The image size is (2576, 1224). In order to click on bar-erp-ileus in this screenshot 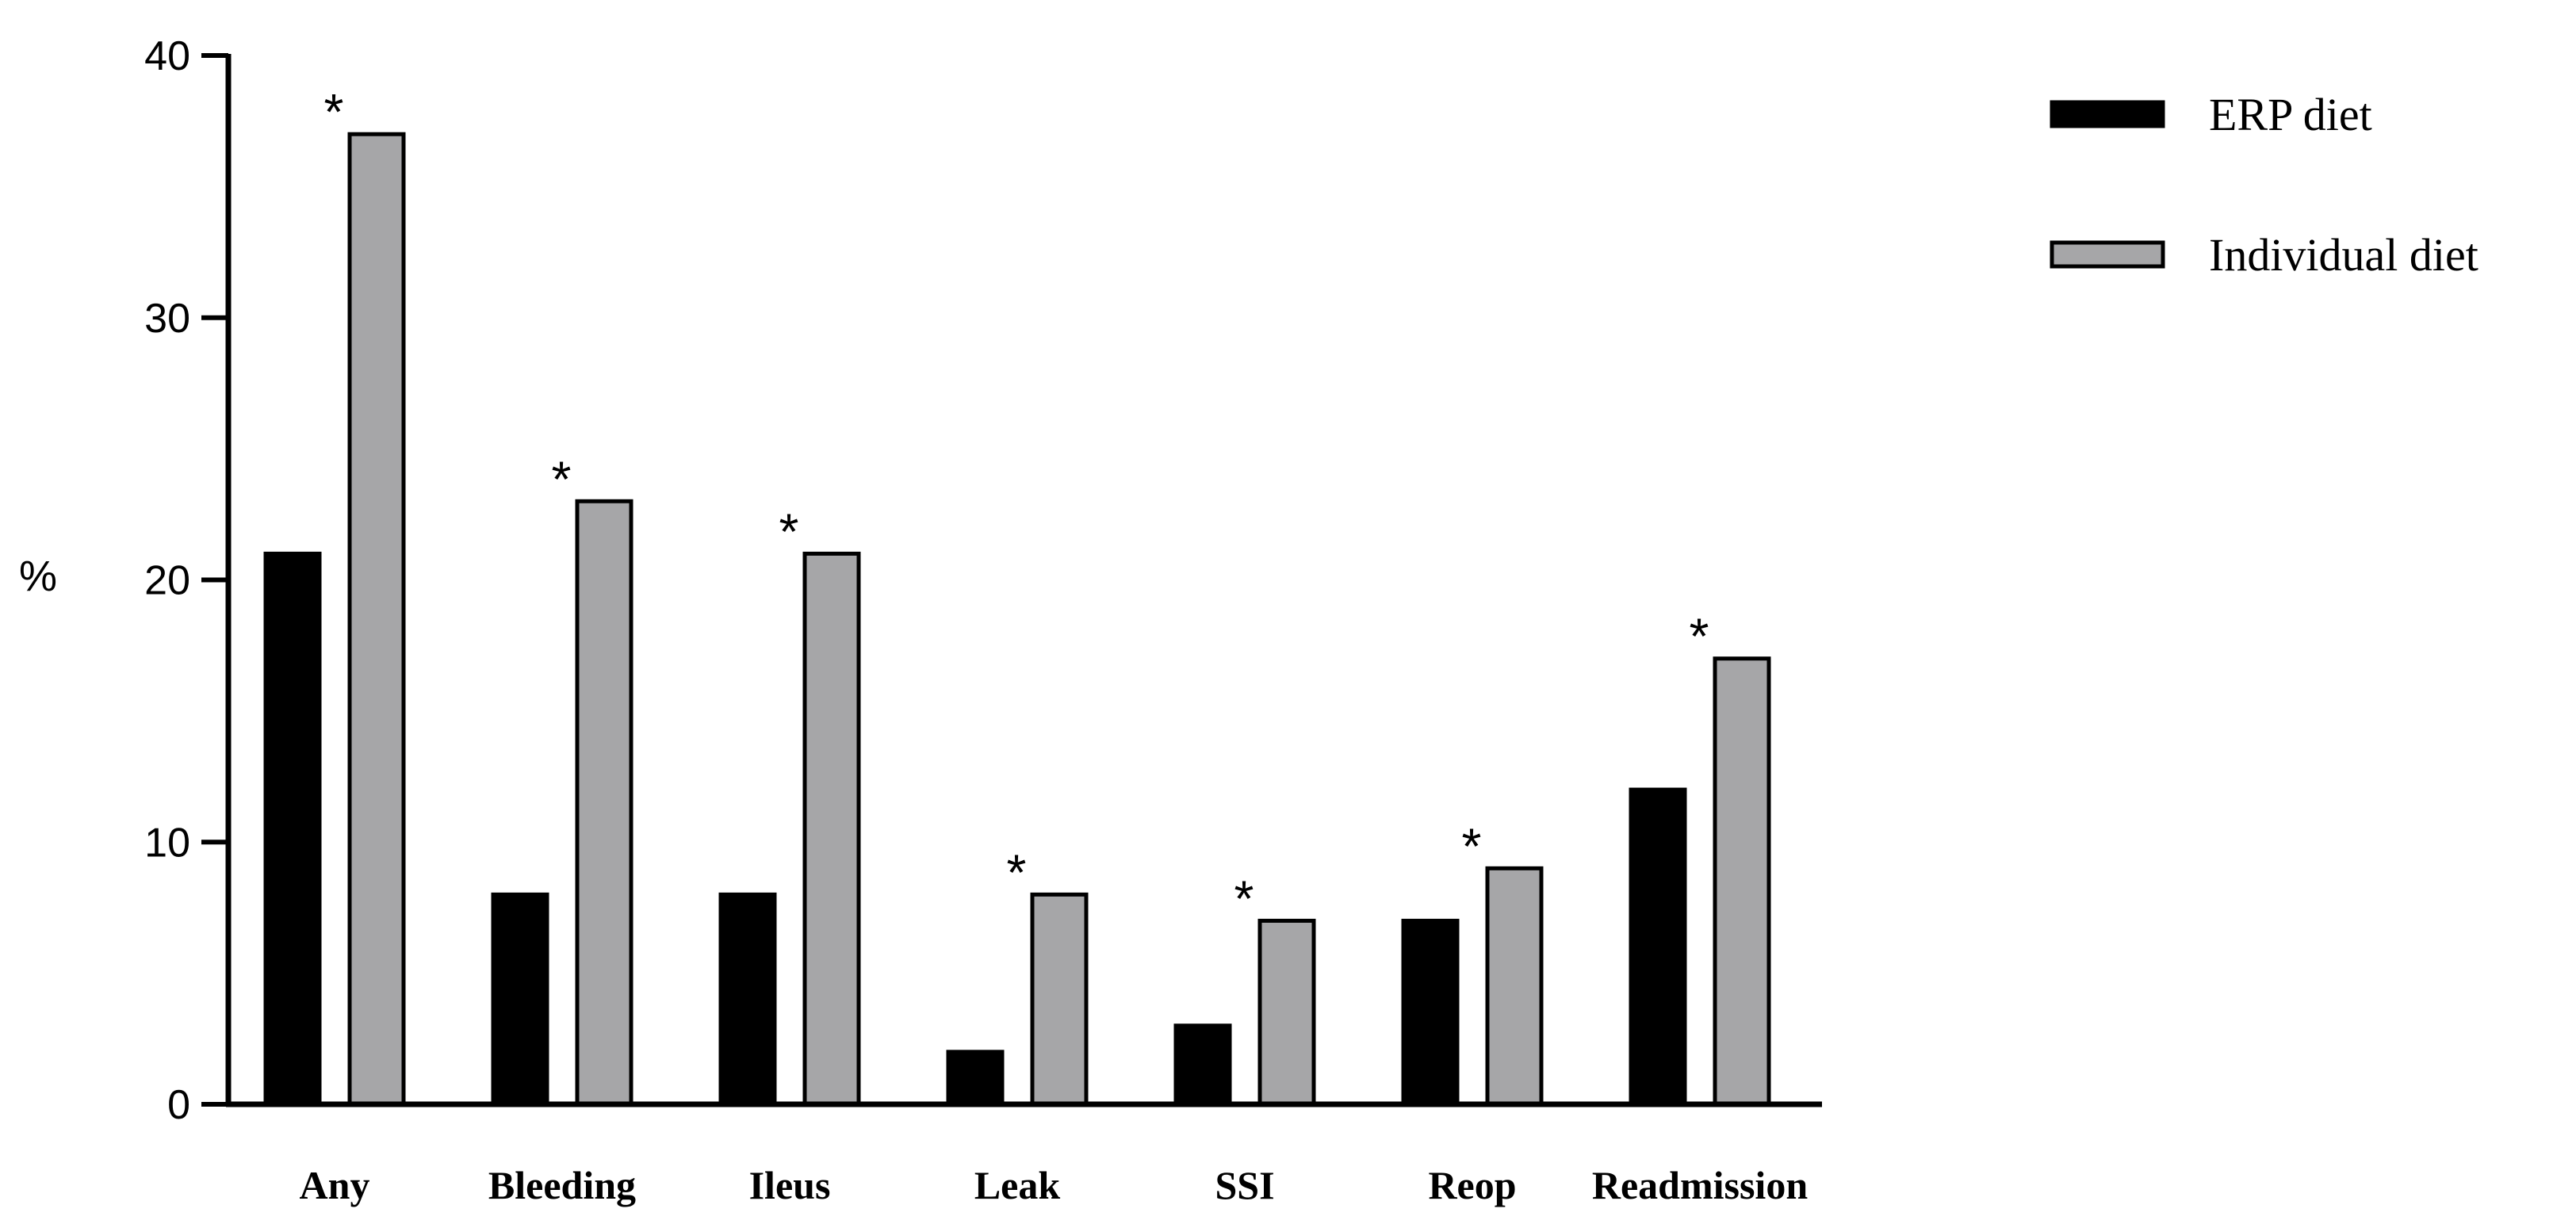, I will do `click(747, 1000)`.